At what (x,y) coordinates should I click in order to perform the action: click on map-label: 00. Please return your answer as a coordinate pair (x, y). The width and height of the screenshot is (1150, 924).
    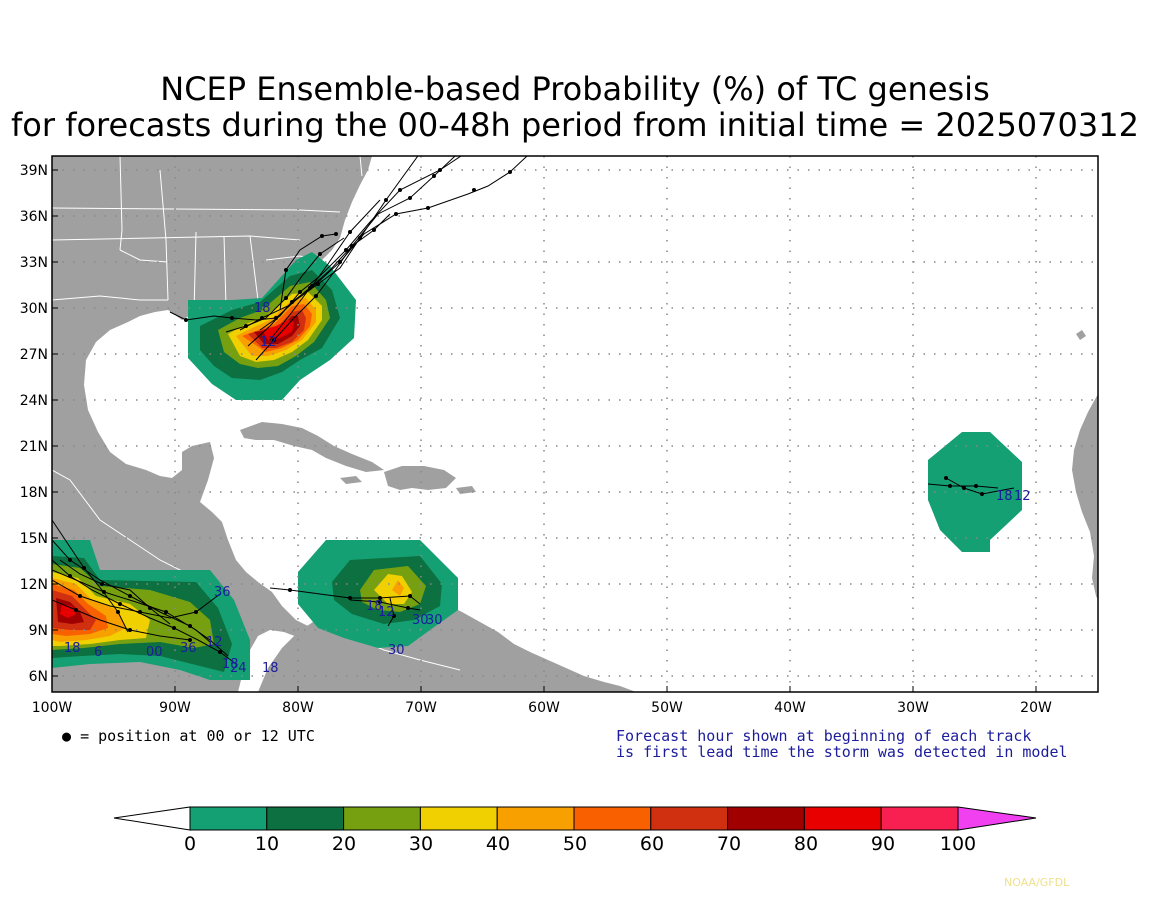
    Looking at the image, I should click on (154, 652).